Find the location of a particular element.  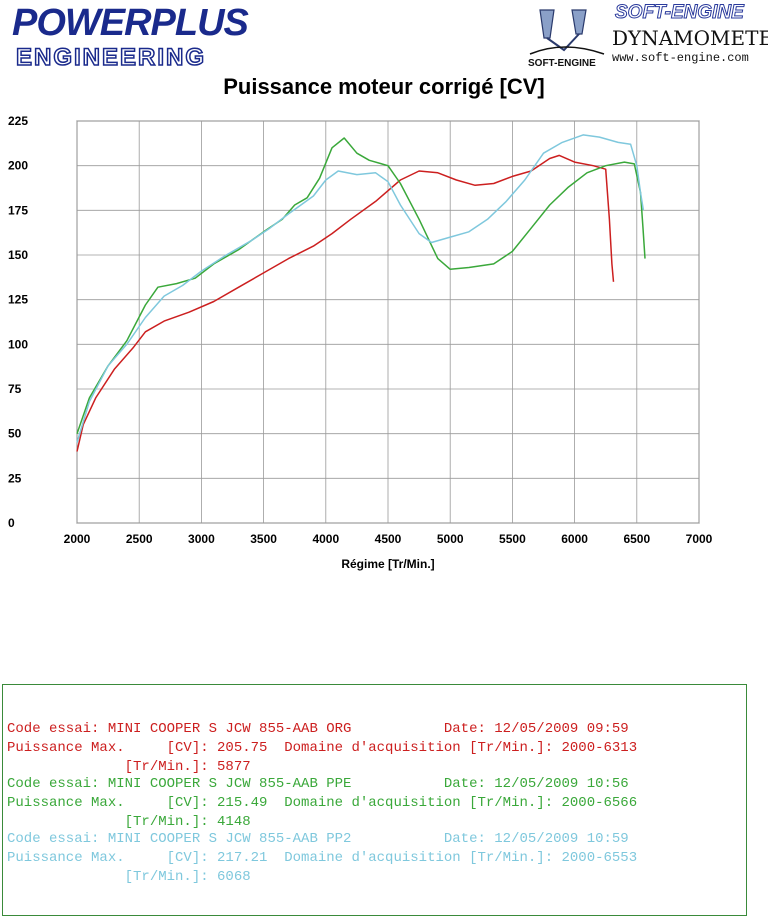

x-tick-label: 4500 is located at coordinates (388, 539).